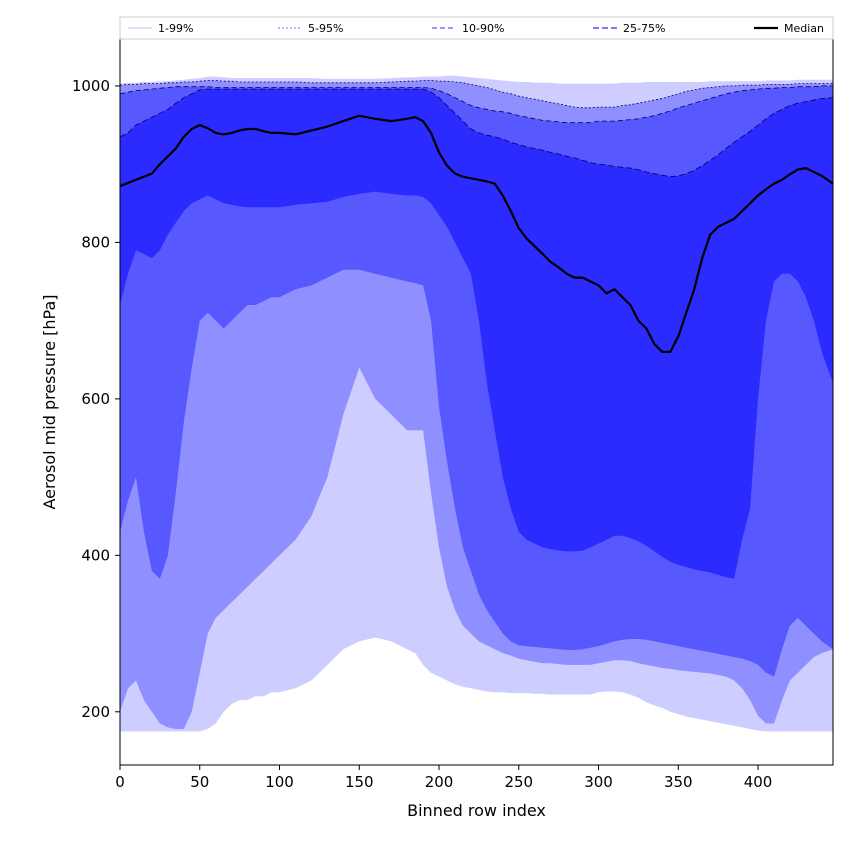  I want to click on legend-label: 10-90%, so click(483, 28).